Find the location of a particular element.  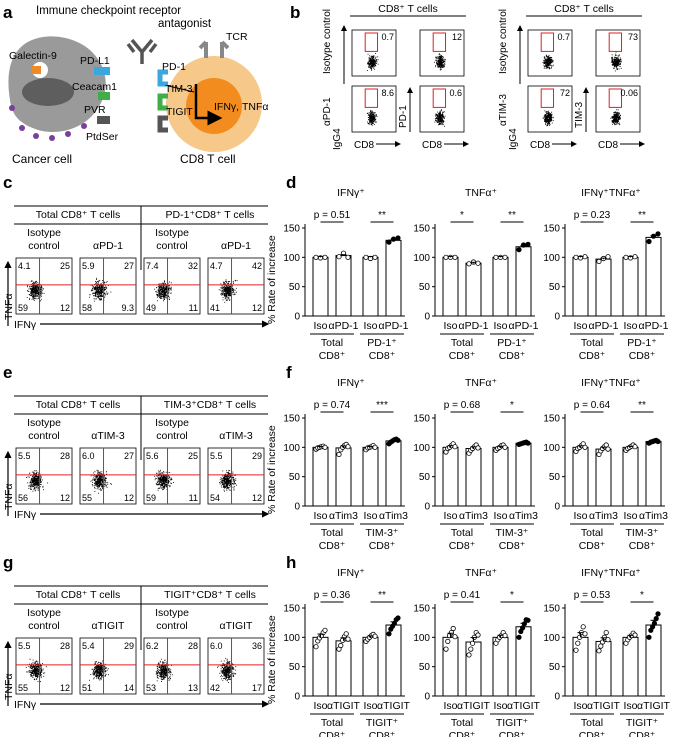

group-header: Total CD8⁺ T cells is located at coordinates (78, 215).